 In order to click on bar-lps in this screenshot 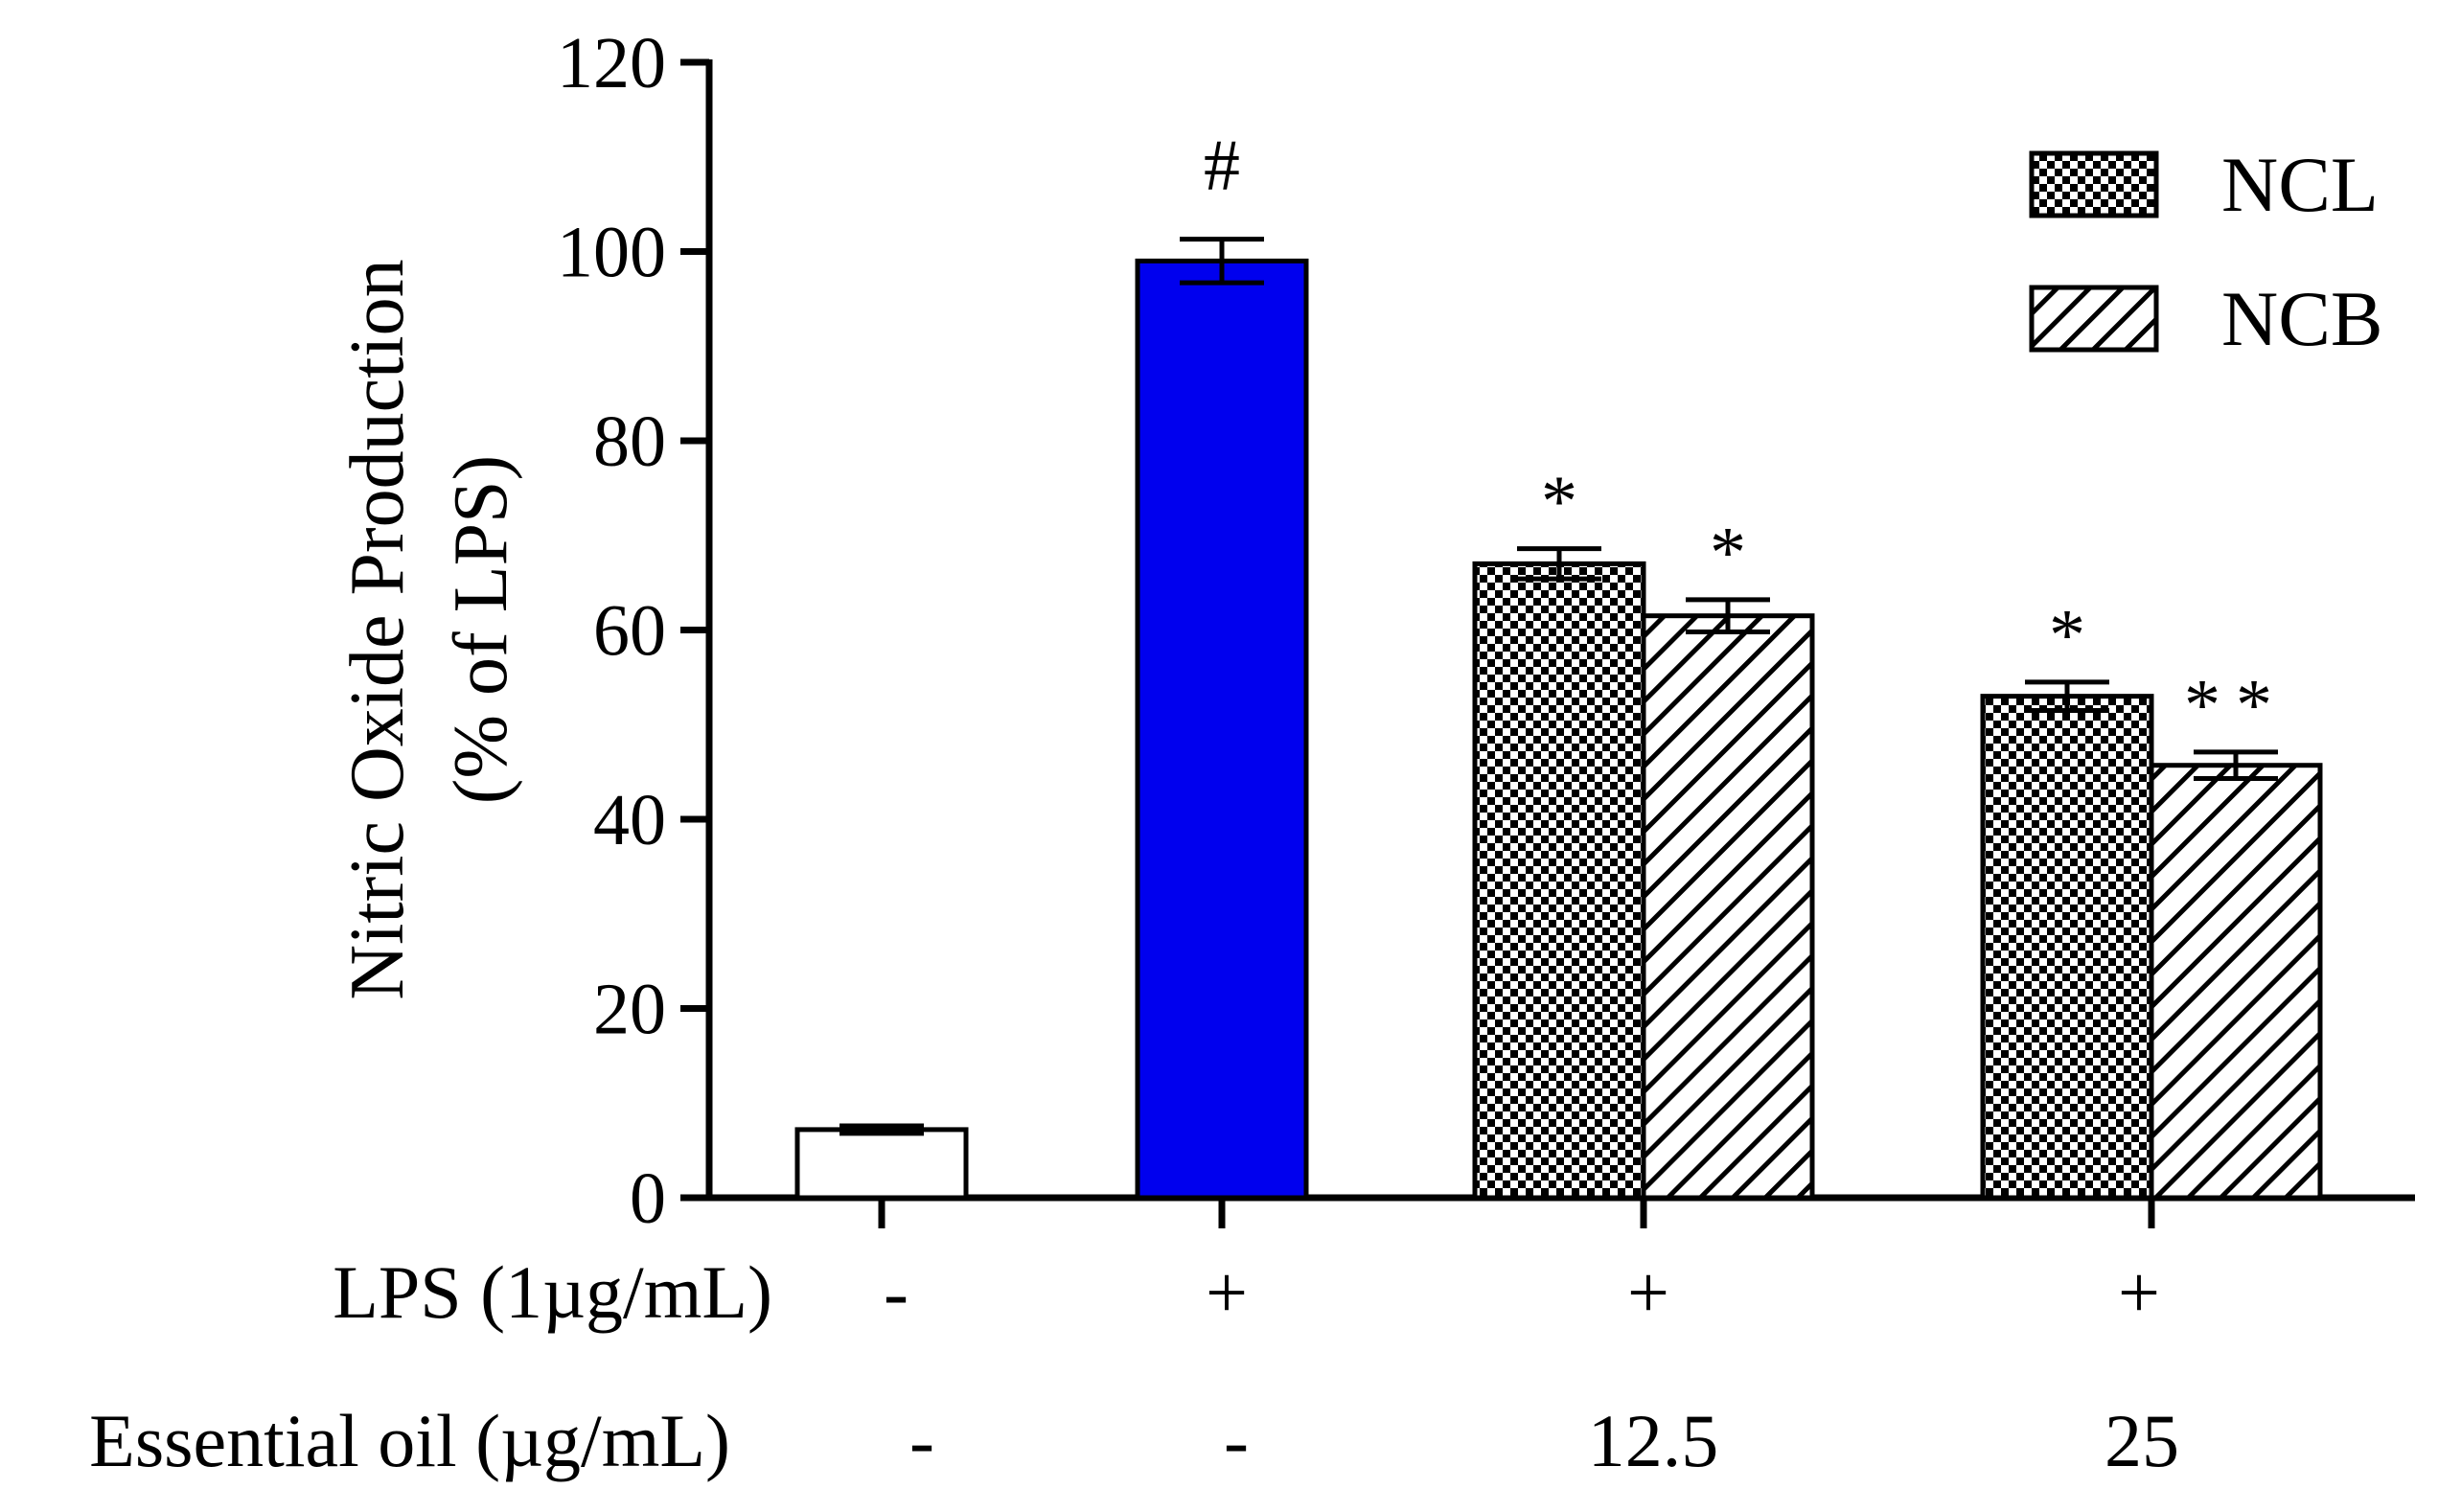, I will do `click(1222, 729)`.